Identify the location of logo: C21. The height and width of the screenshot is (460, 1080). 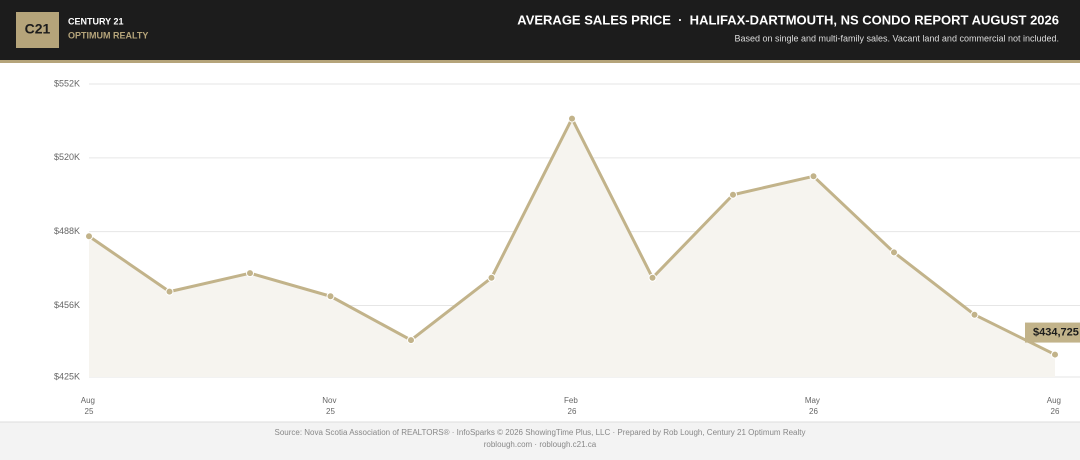
(38, 29).